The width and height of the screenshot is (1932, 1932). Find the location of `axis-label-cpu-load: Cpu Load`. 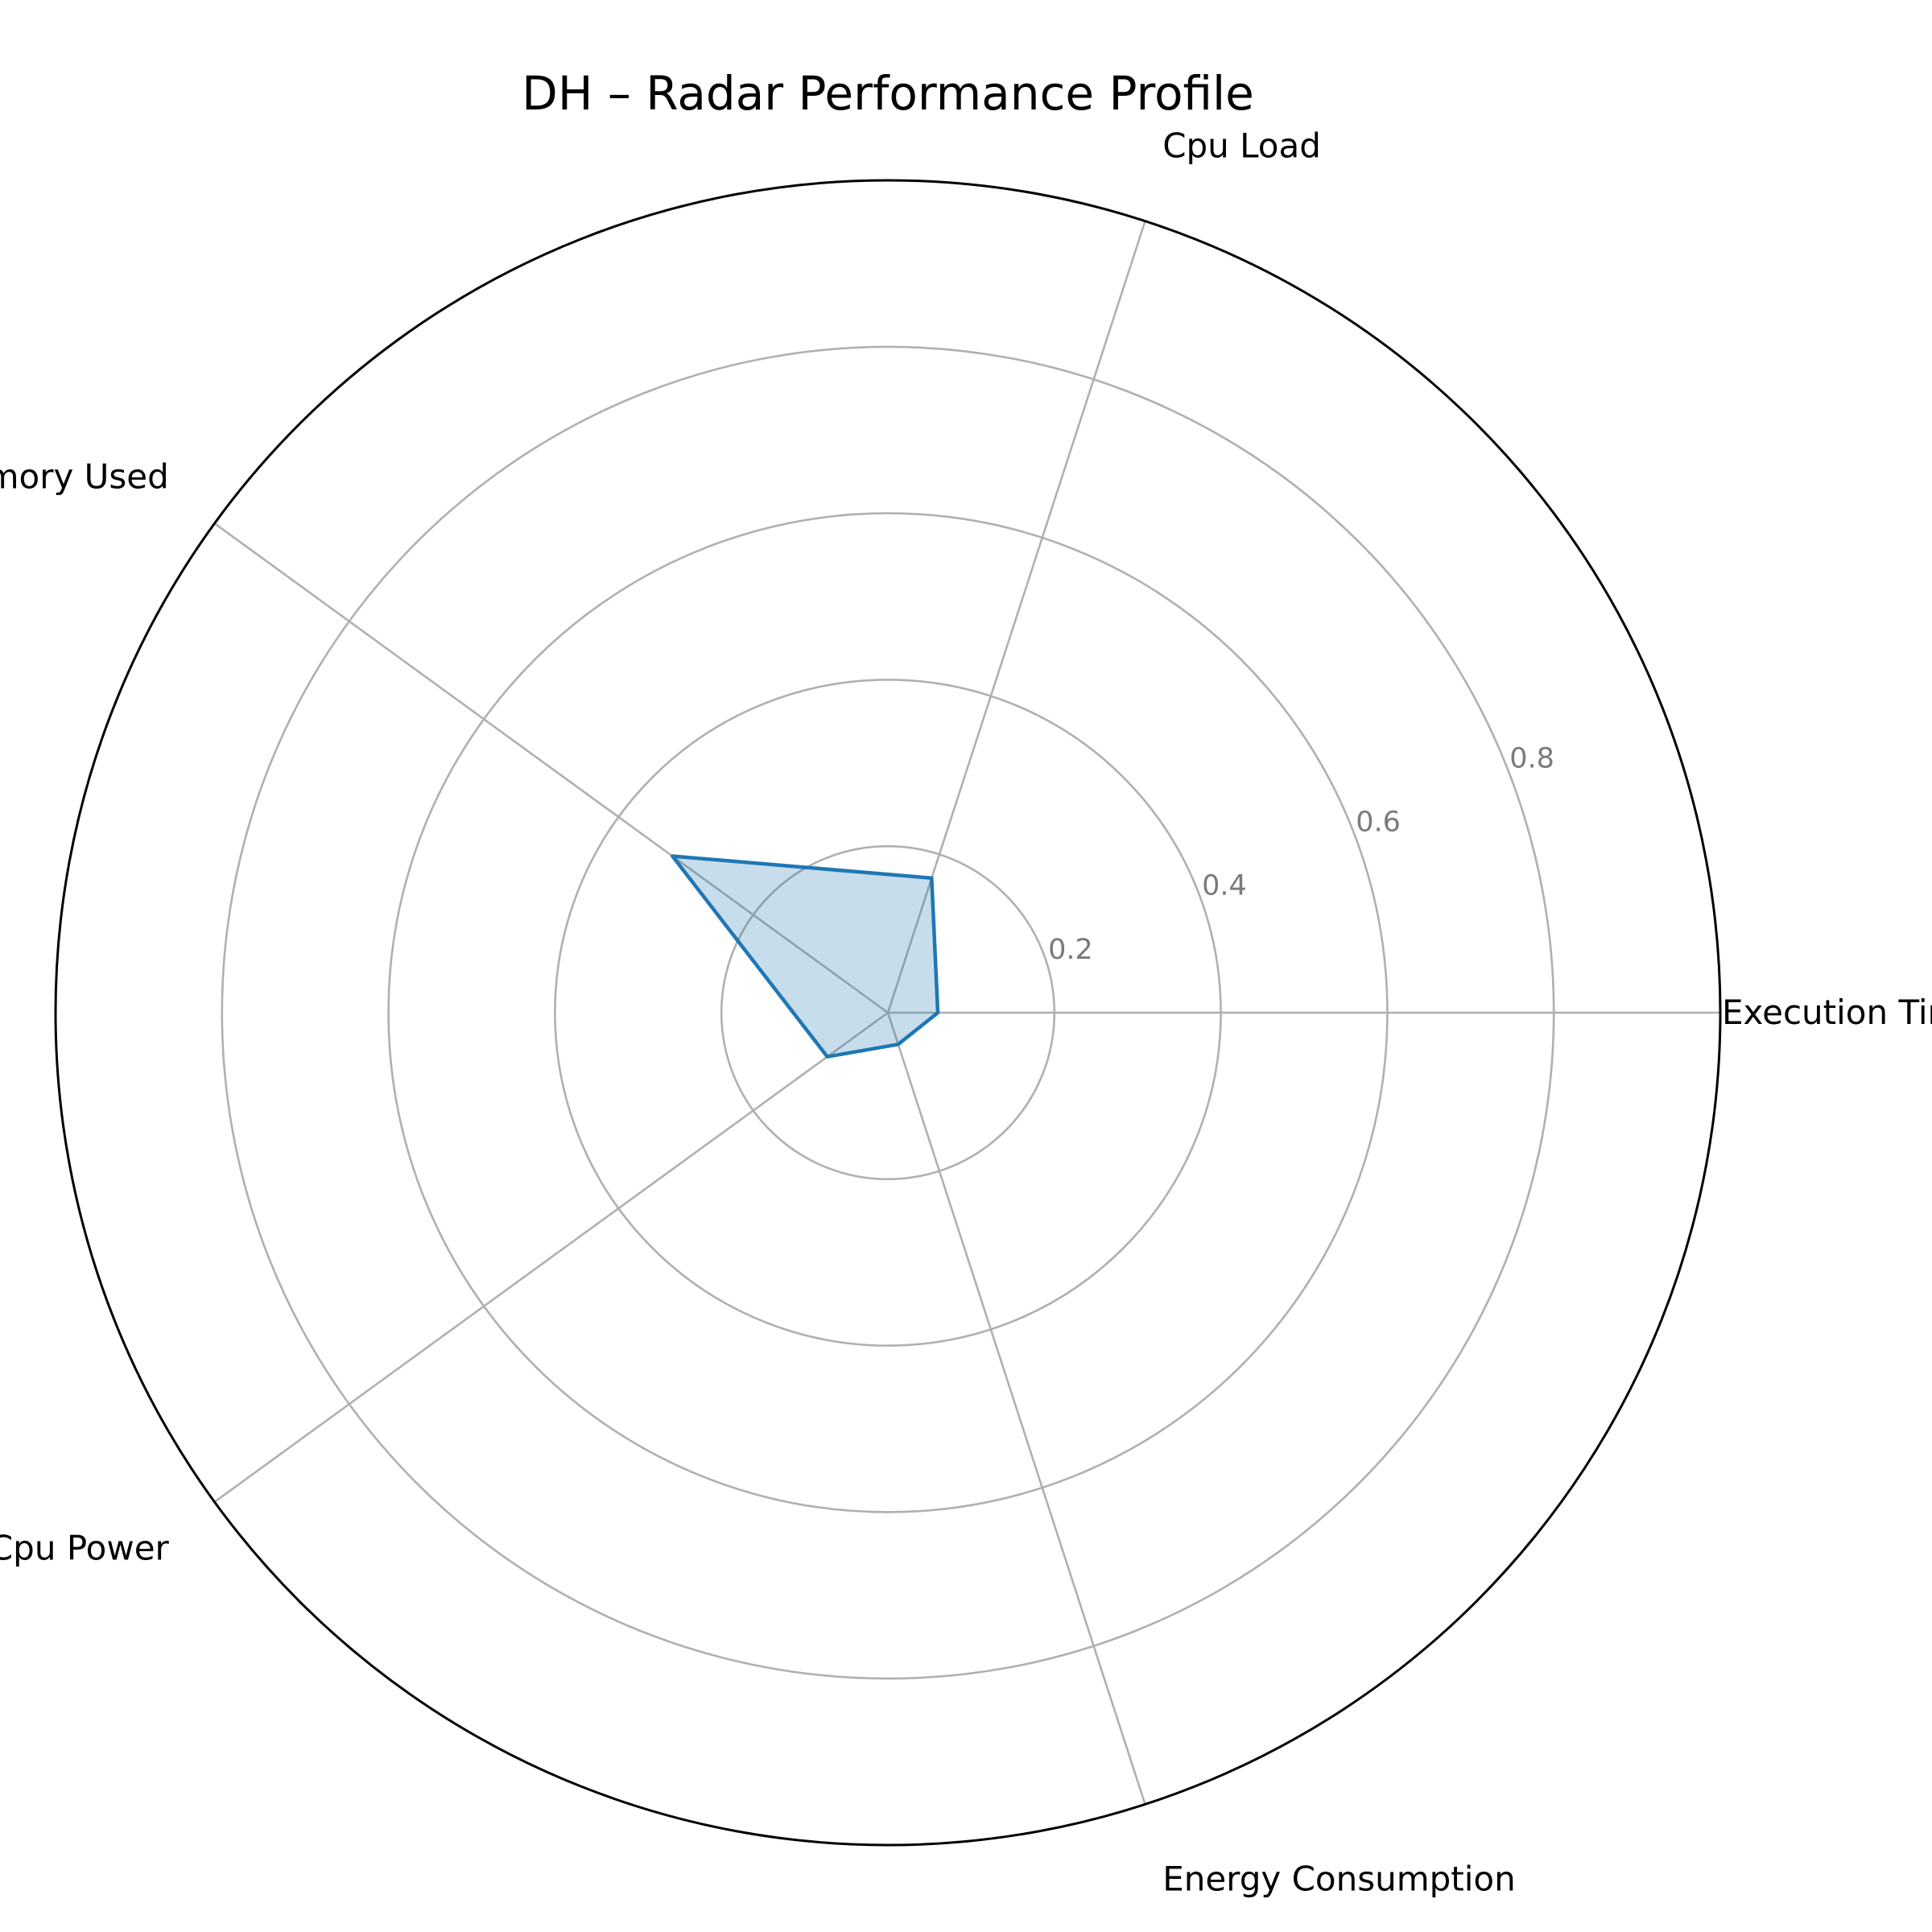

axis-label-cpu-load: Cpu Load is located at coordinates (1241, 145).